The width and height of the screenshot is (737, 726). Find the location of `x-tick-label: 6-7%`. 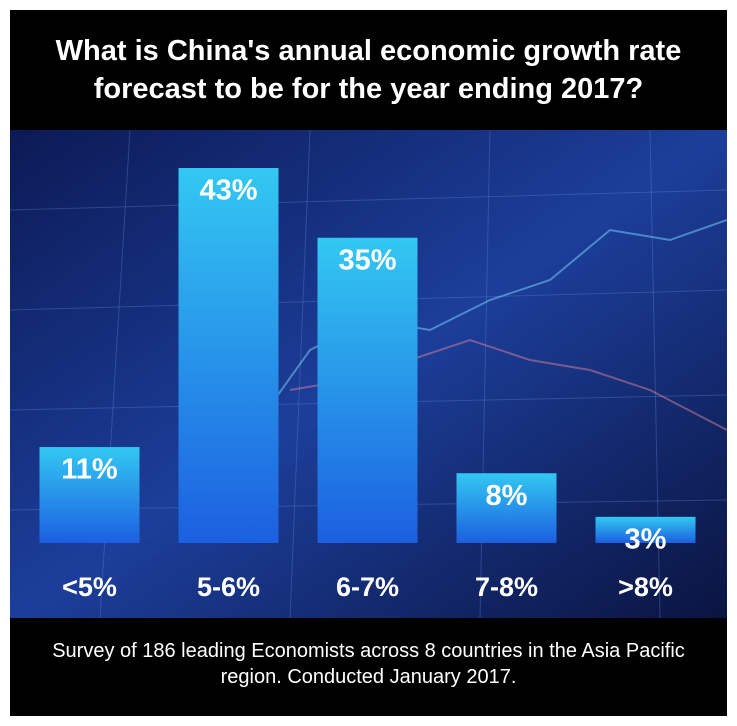

x-tick-label: 6-7% is located at coordinates (367, 587).